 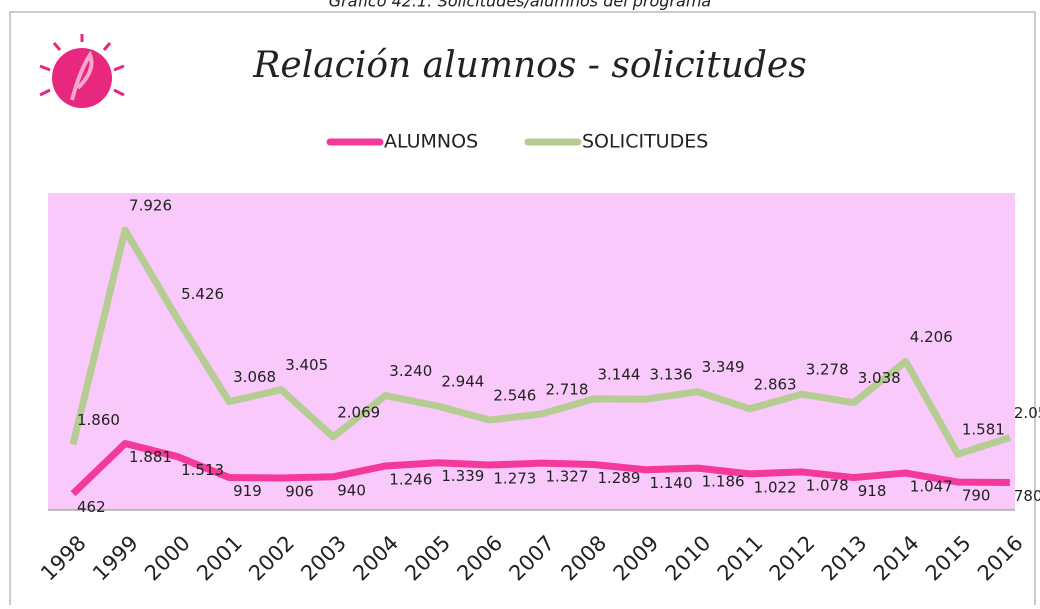 I want to click on chart-title: Relación alumnos - solicitudes, so click(x=529, y=65).